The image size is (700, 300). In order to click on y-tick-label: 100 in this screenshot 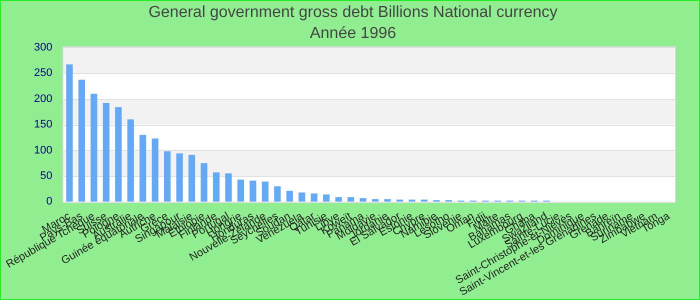, I will do `click(43, 150)`.